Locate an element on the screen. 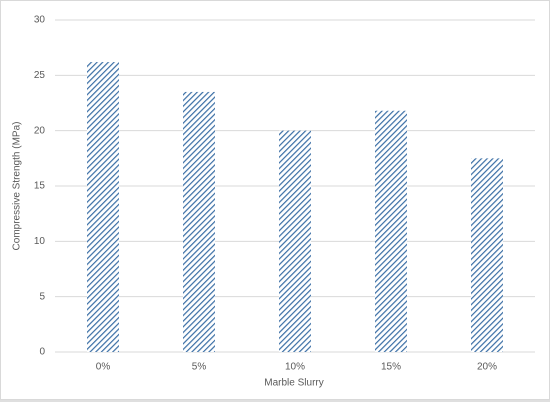  x-tick-label: 15% is located at coordinates (391, 367).